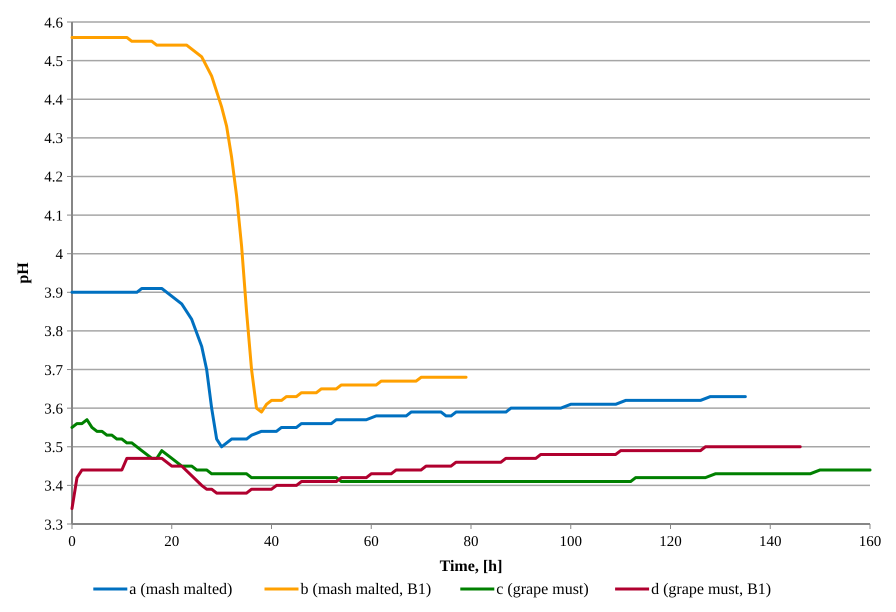 The width and height of the screenshot is (896, 612). I want to click on x-tick-label: 120, so click(670, 542).